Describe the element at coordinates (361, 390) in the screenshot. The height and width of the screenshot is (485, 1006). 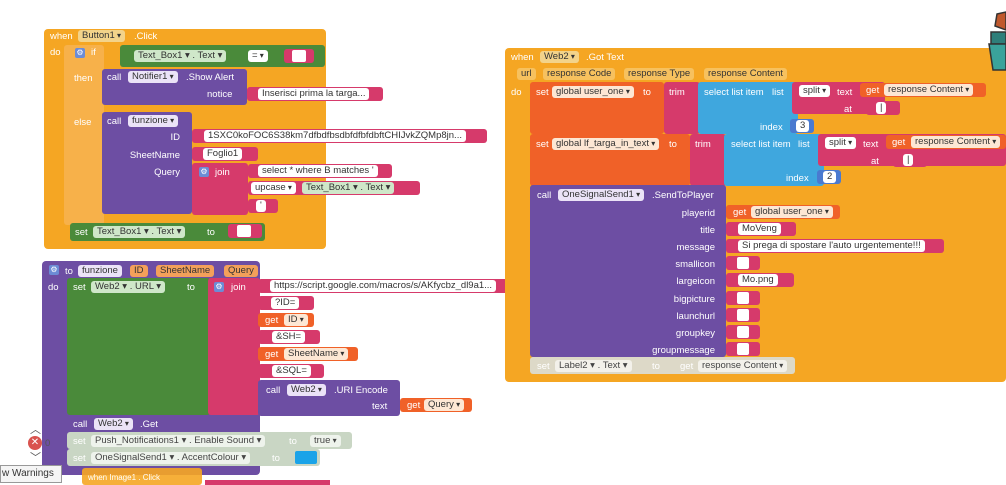
I see `uri-encode-label: .URI Encode` at that location.